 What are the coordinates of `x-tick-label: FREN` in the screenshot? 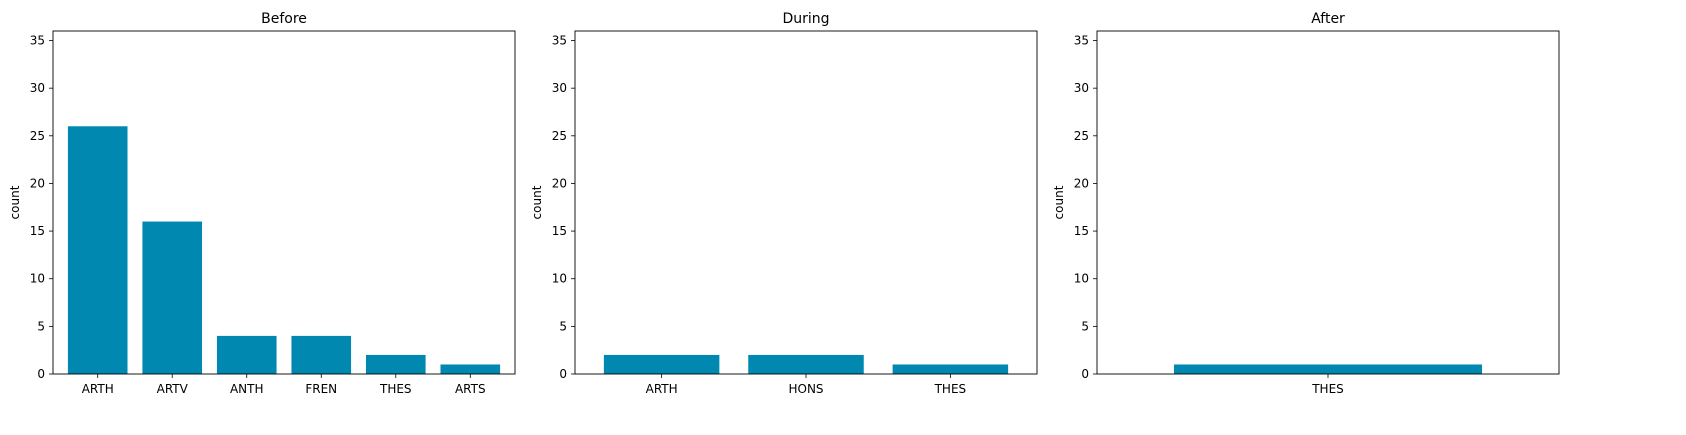 It's located at (321, 389).